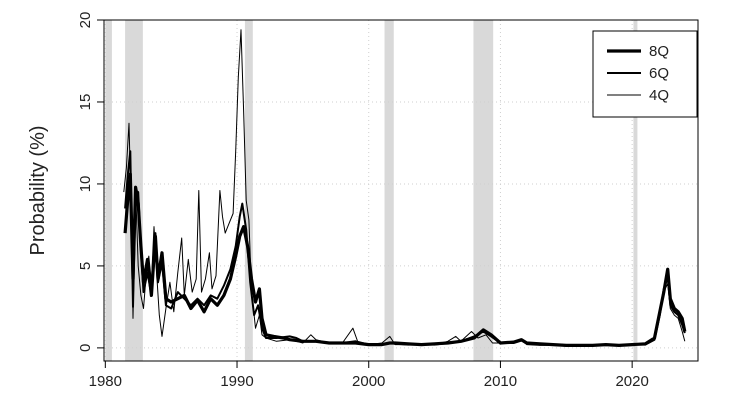 This screenshot has height=410, width=730. I want to click on x-tick-label-2000: 2000, so click(368, 381).